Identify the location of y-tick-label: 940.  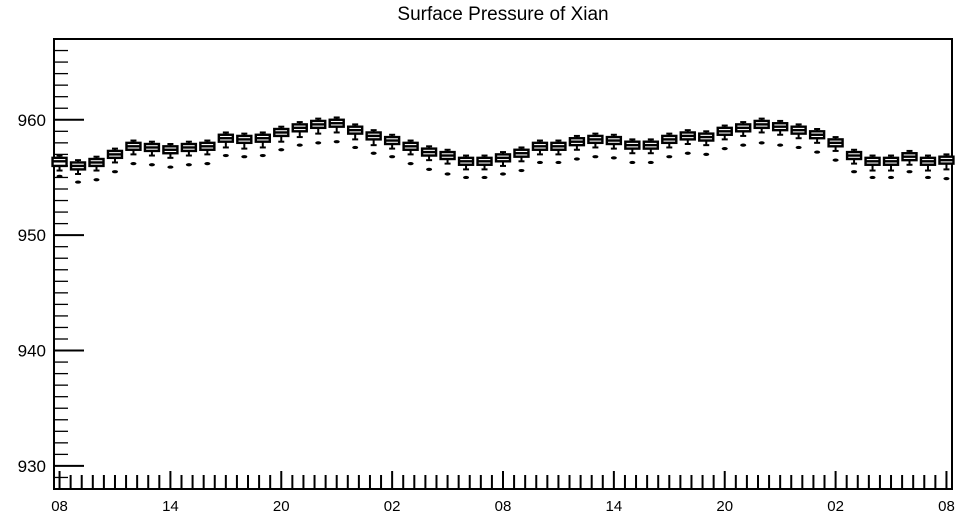
(32, 351).